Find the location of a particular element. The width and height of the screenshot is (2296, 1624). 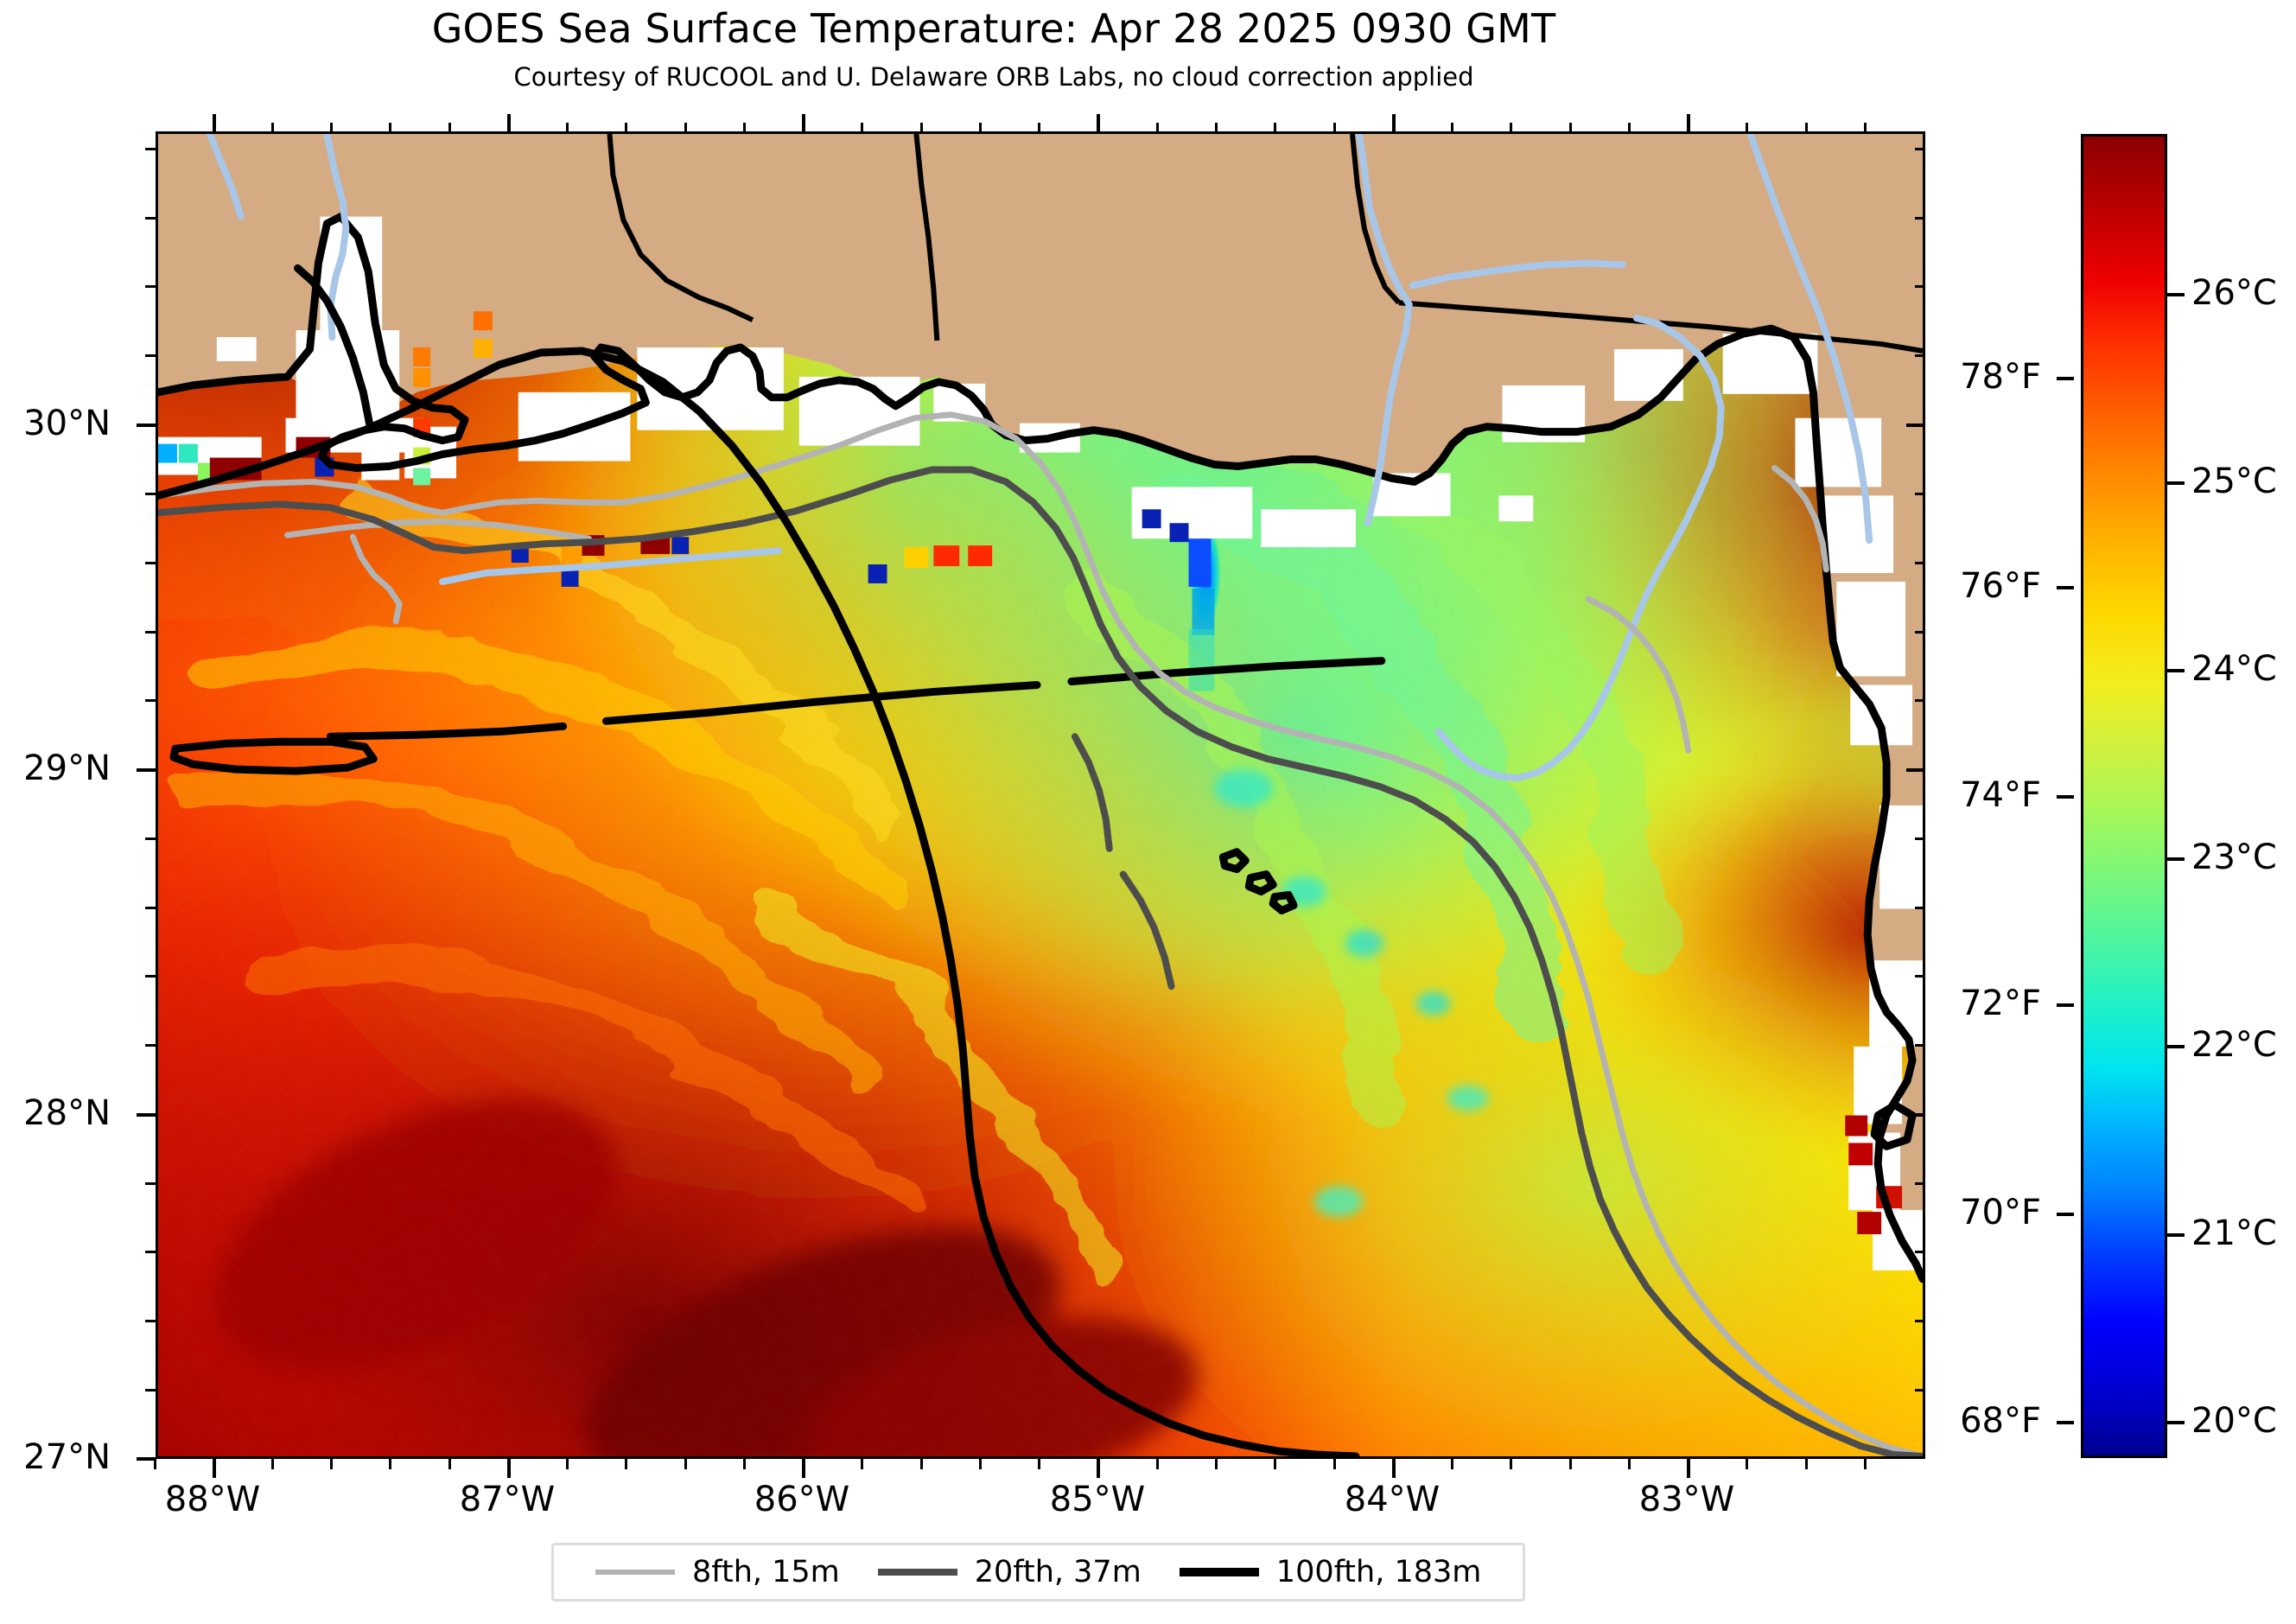

colorbar-label-c-23: 23°C is located at coordinates (2234, 857).